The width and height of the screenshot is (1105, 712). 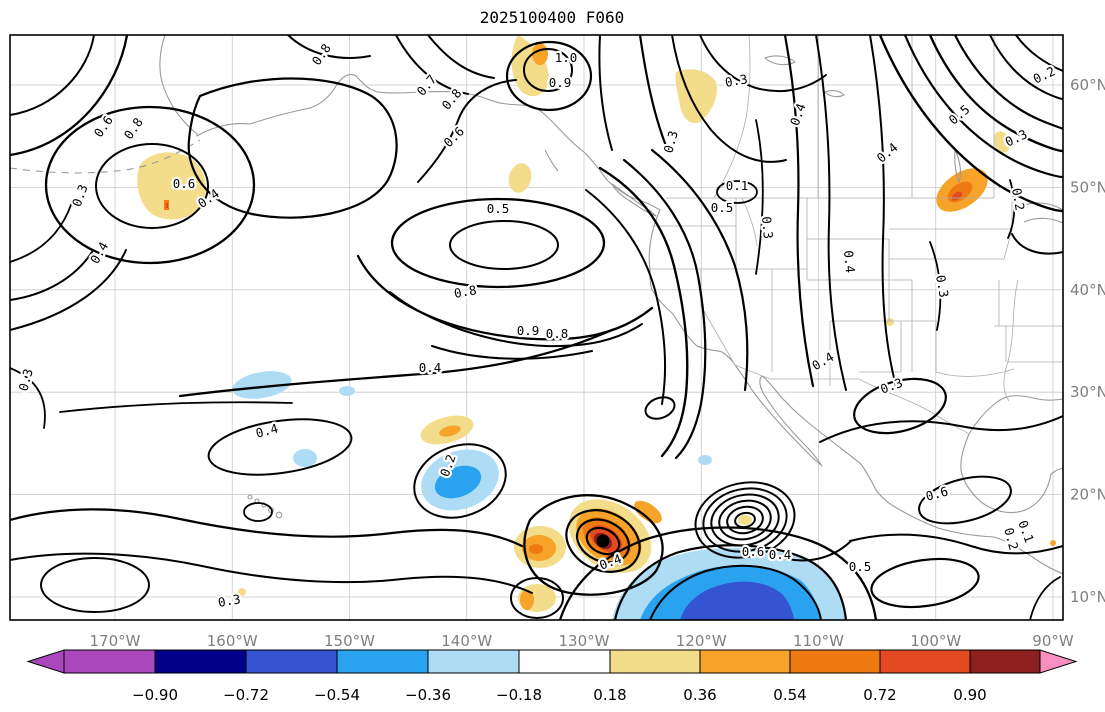 I want to click on colorbar-tick-label: 0.18, so click(x=609, y=695).